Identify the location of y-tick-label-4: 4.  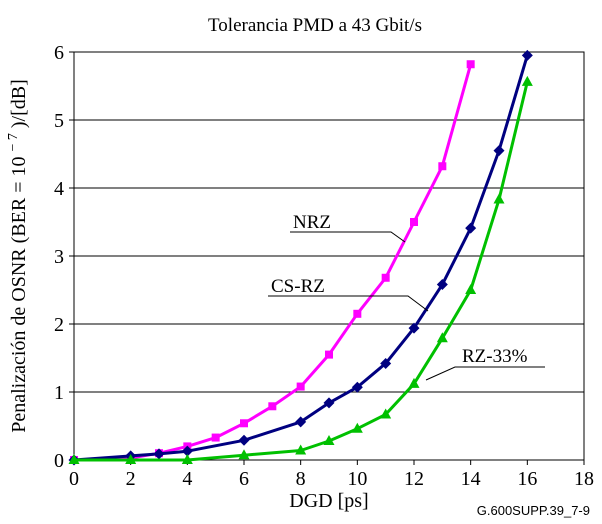
(59, 189).